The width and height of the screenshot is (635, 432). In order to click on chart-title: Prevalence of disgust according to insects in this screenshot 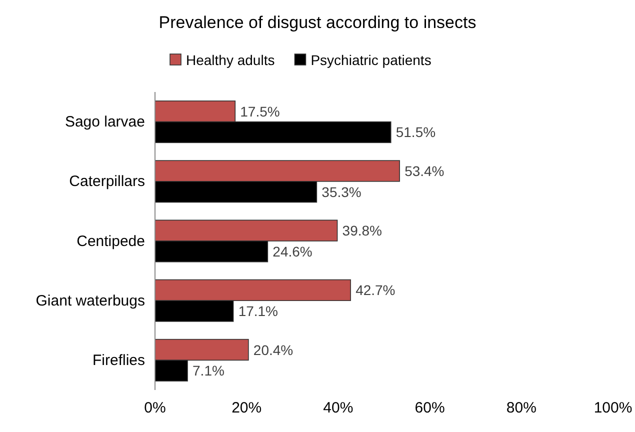, I will do `click(317, 22)`.